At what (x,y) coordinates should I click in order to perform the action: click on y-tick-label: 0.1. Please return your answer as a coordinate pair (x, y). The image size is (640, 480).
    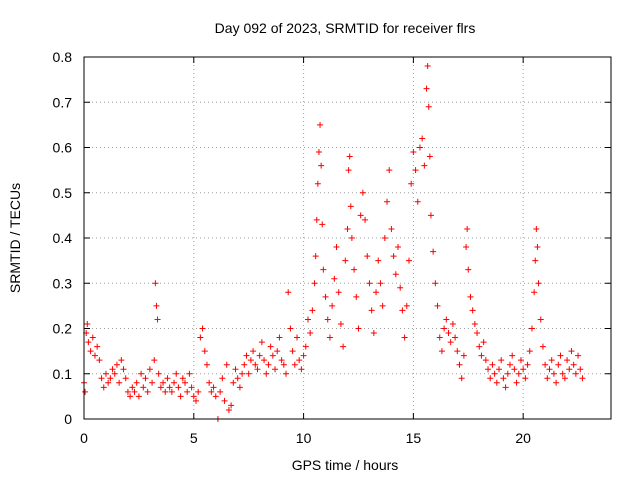
    Looking at the image, I should click on (63, 374).